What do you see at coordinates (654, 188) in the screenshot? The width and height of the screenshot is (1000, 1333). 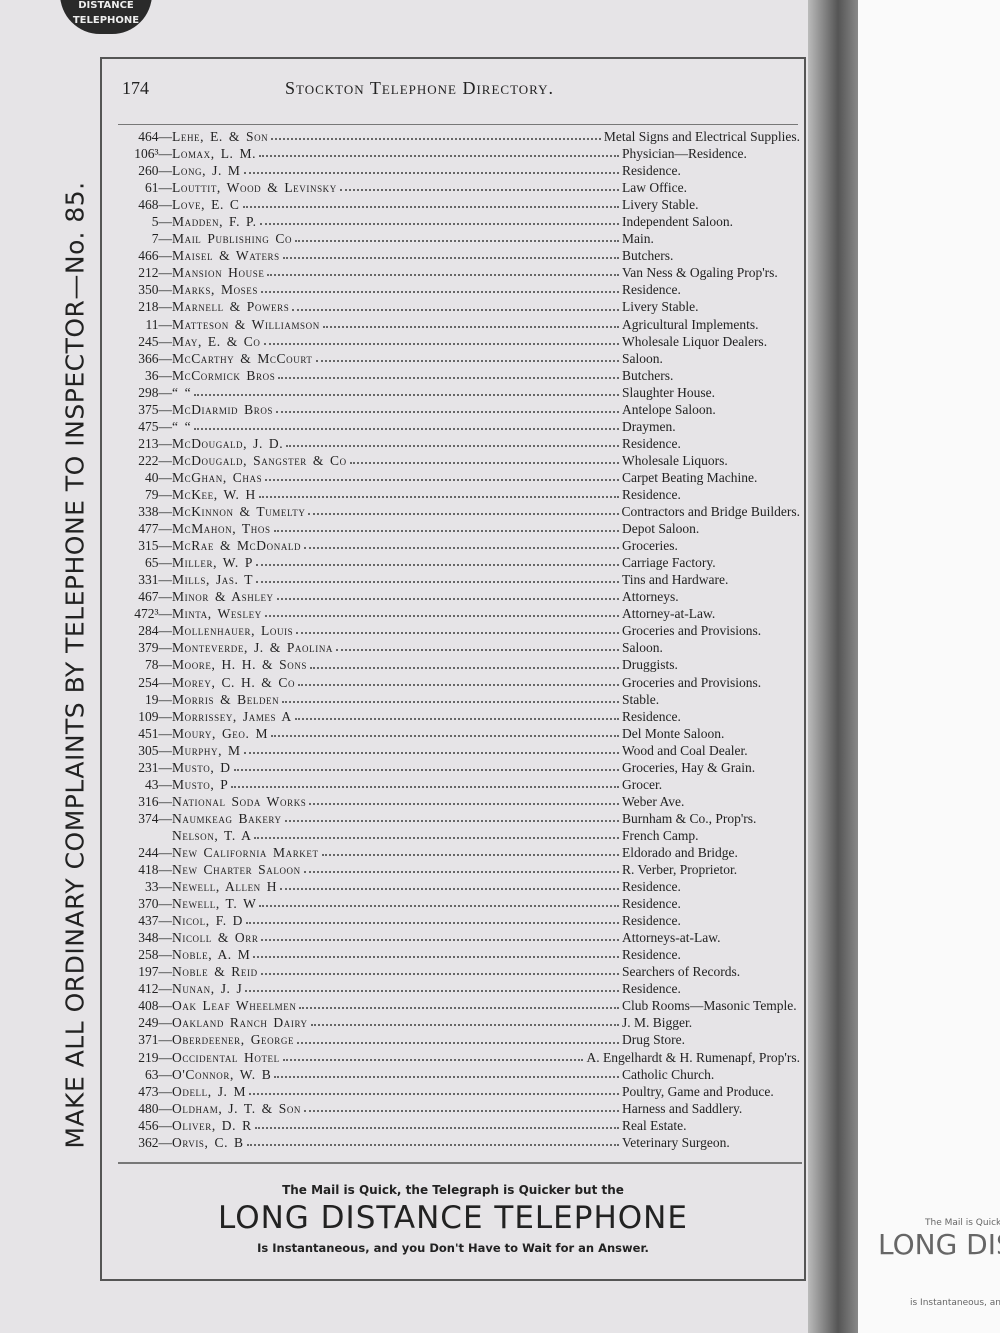 I see `description: Law Office.` at bounding box center [654, 188].